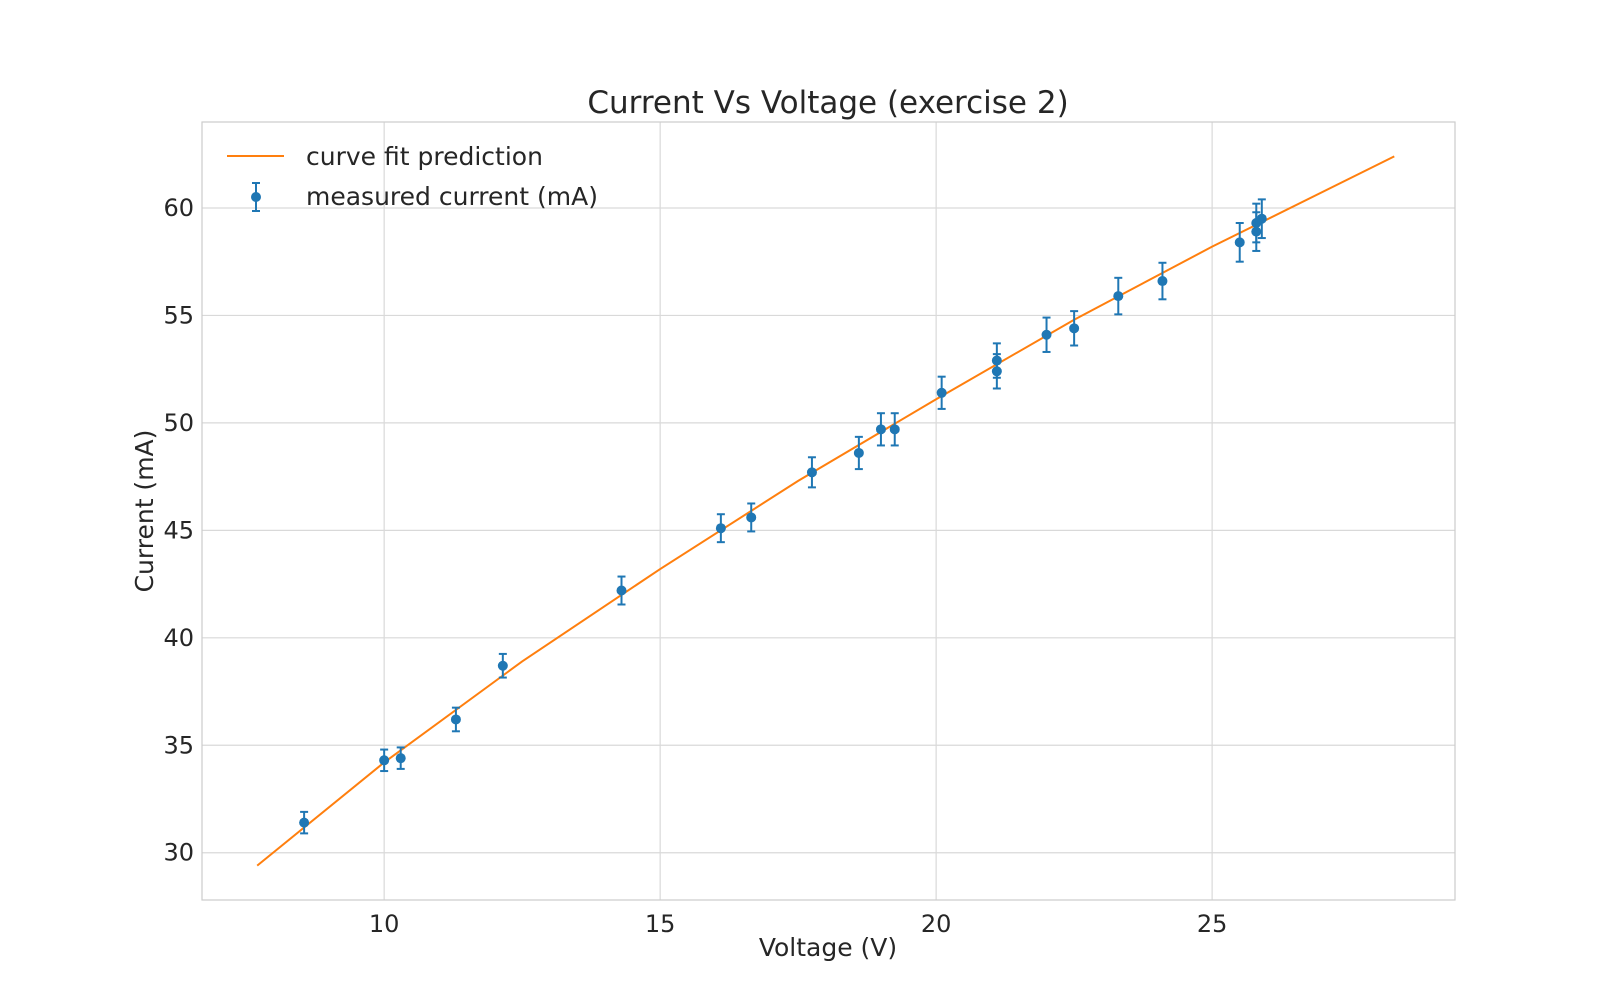 The height and width of the screenshot is (1000, 1600). I want to click on x-tick-label: 25, so click(1212, 924).